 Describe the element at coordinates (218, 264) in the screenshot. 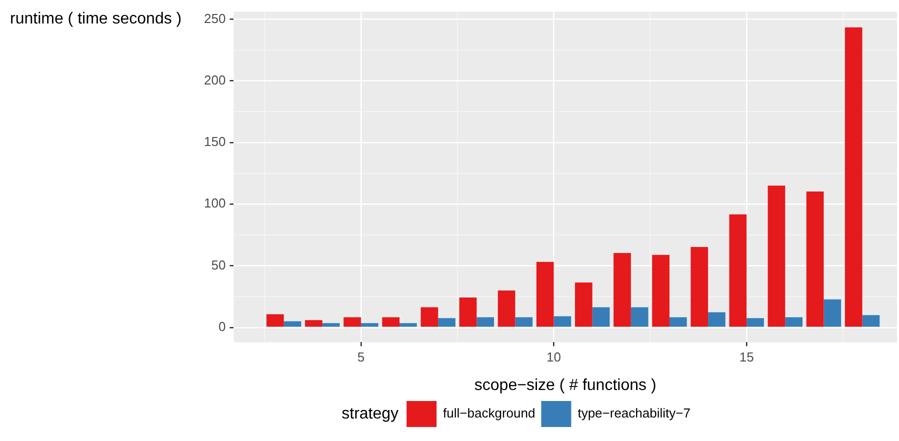

I see `y-tick-label: 50` at that location.